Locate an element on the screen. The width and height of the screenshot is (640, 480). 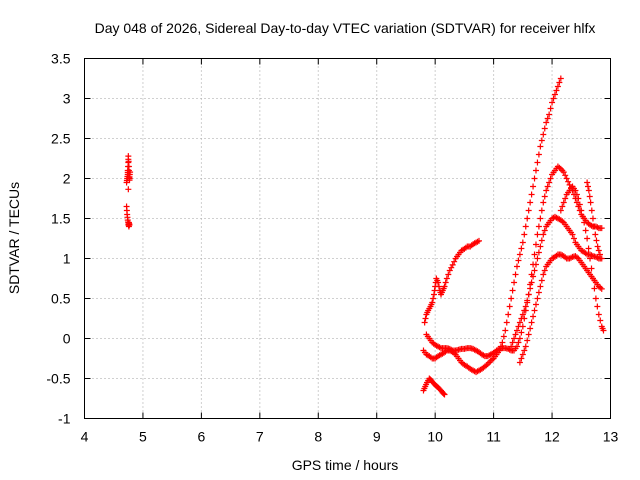
y-tick-label: -1 is located at coordinates (64, 419).